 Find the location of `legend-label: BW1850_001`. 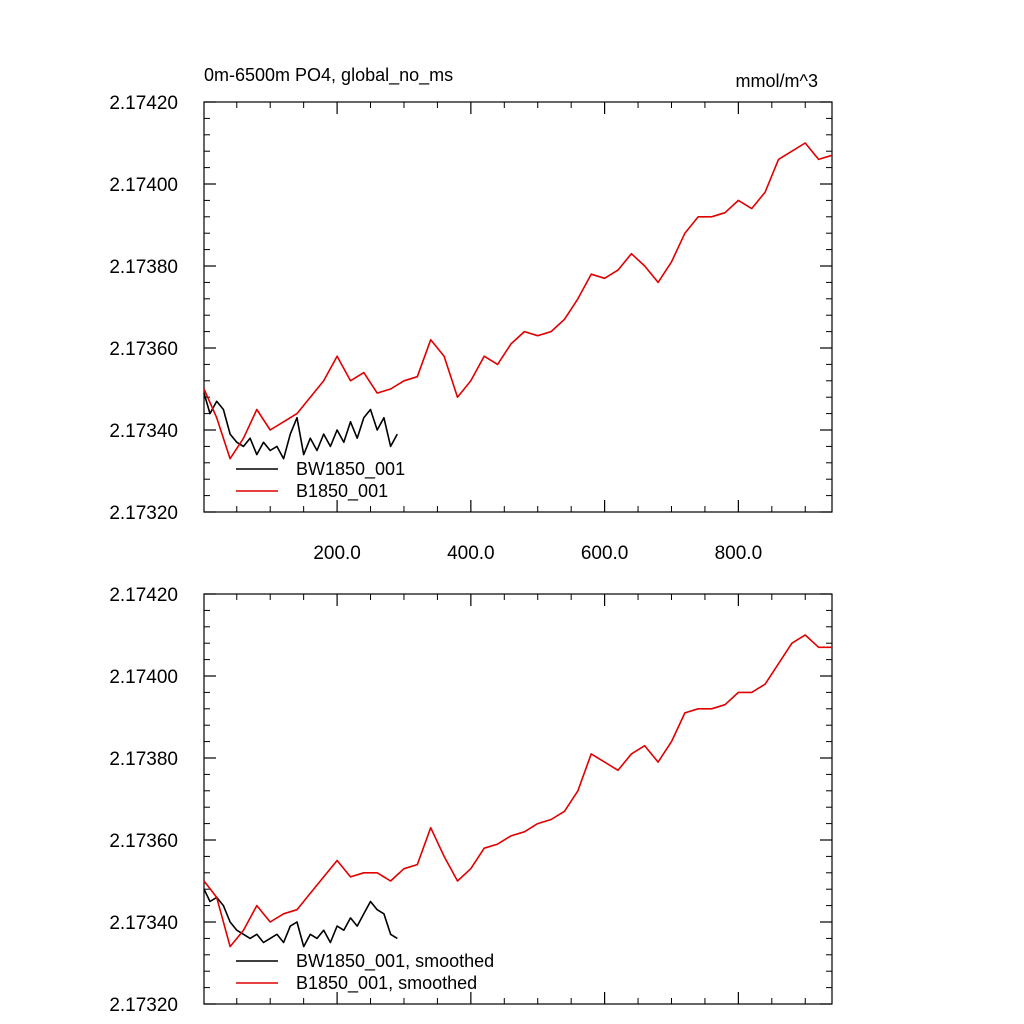

legend-label: BW1850_001 is located at coordinates (350, 469).